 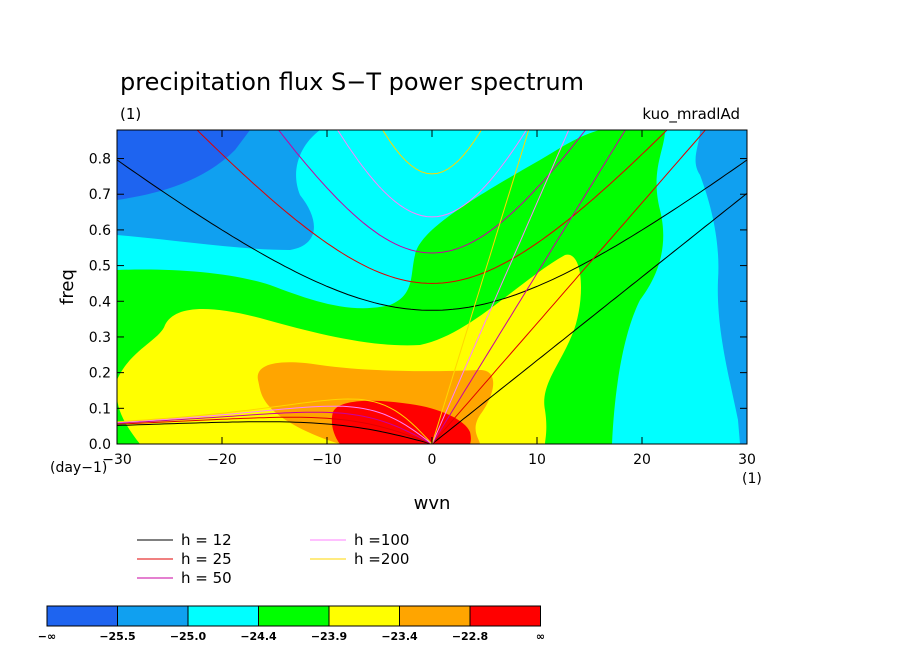 What do you see at coordinates (381, 540) in the screenshot?
I see `legend-label: h =100` at bounding box center [381, 540].